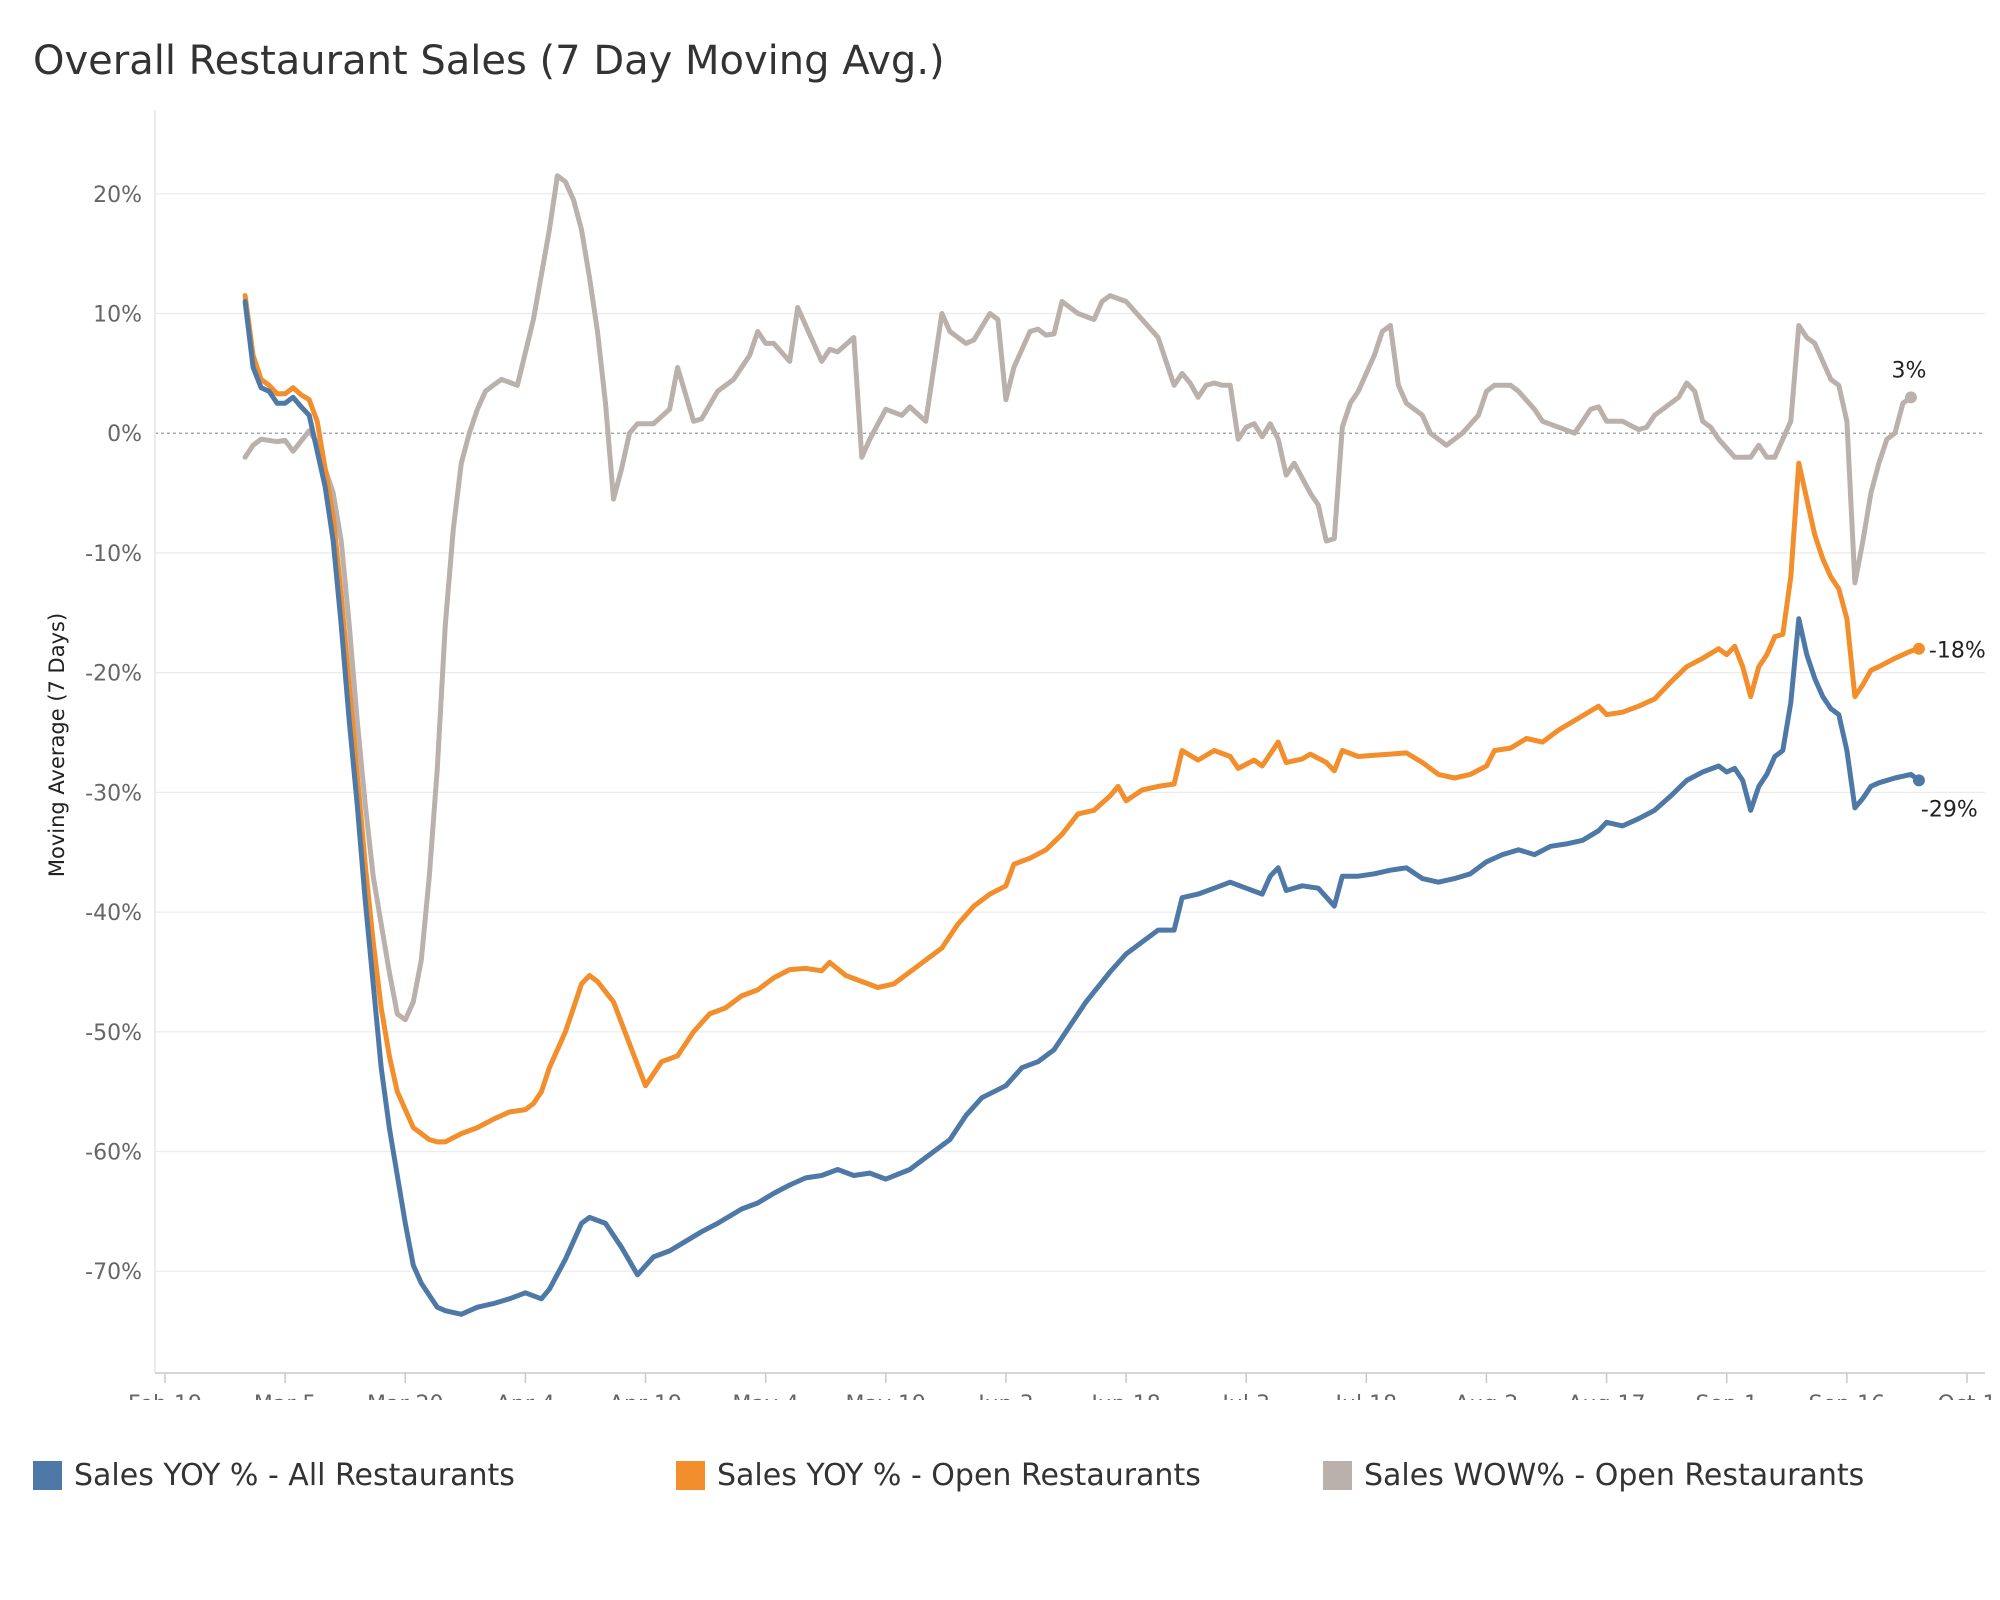  What do you see at coordinates (1486, 1396) in the screenshot?
I see `x-tick-label: Aug 2` at bounding box center [1486, 1396].